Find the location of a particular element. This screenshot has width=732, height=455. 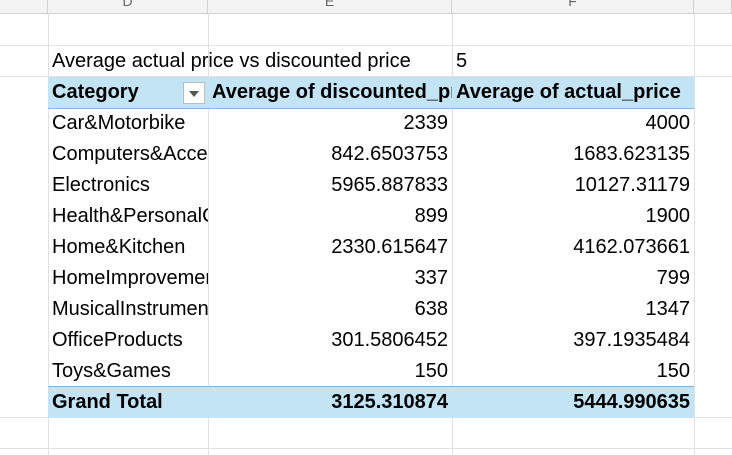

chevron-down-icon is located at coordinates (194, 94).